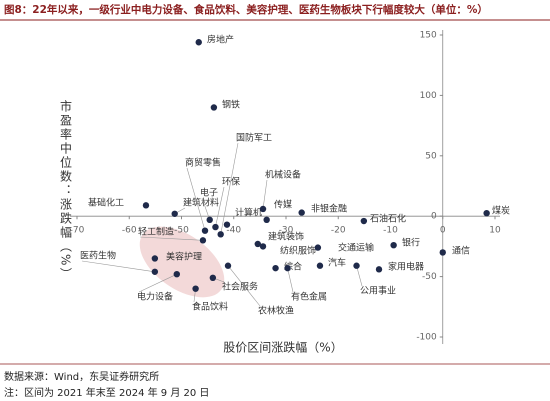  What do you see at coordinates (428, 36) in the screenshot?
I see `y-tick-label: 150` at bounding box center [428, 36].